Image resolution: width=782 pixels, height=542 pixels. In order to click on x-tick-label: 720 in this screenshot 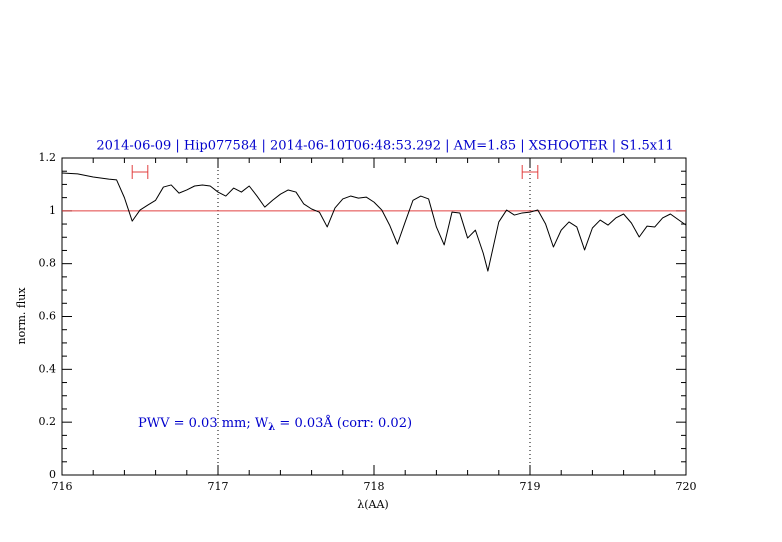, I will do `click(686, 486)`.